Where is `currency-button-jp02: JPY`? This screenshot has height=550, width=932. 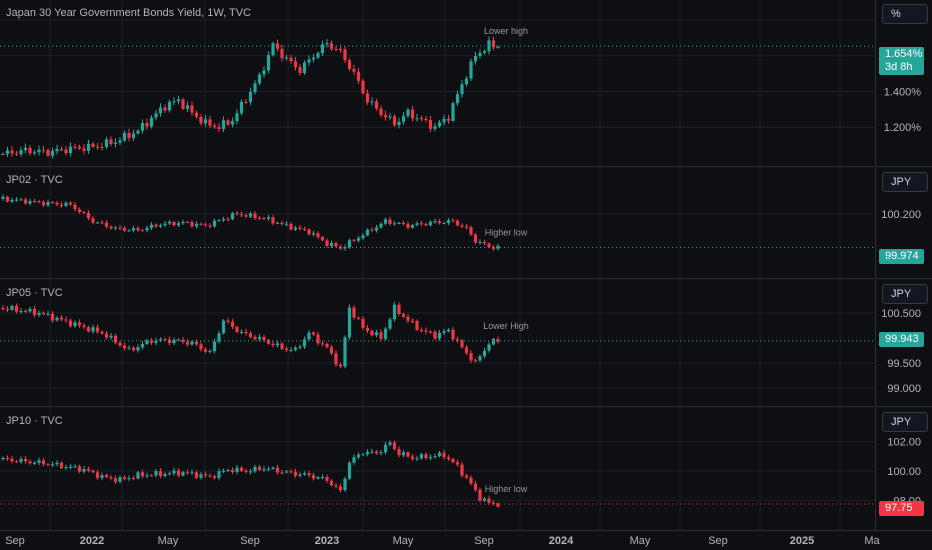 currency-button-jp02: JPY is located at coordinates (905, 182).